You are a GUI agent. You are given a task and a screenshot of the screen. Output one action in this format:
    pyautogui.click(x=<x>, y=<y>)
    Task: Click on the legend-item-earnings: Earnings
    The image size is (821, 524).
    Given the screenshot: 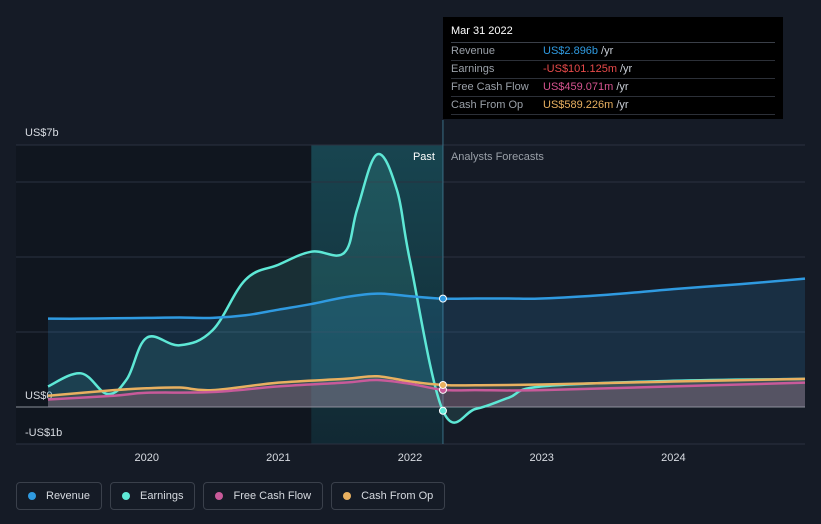 What is the action you would take?
    pyautogui.click(x=153, y=496)
    